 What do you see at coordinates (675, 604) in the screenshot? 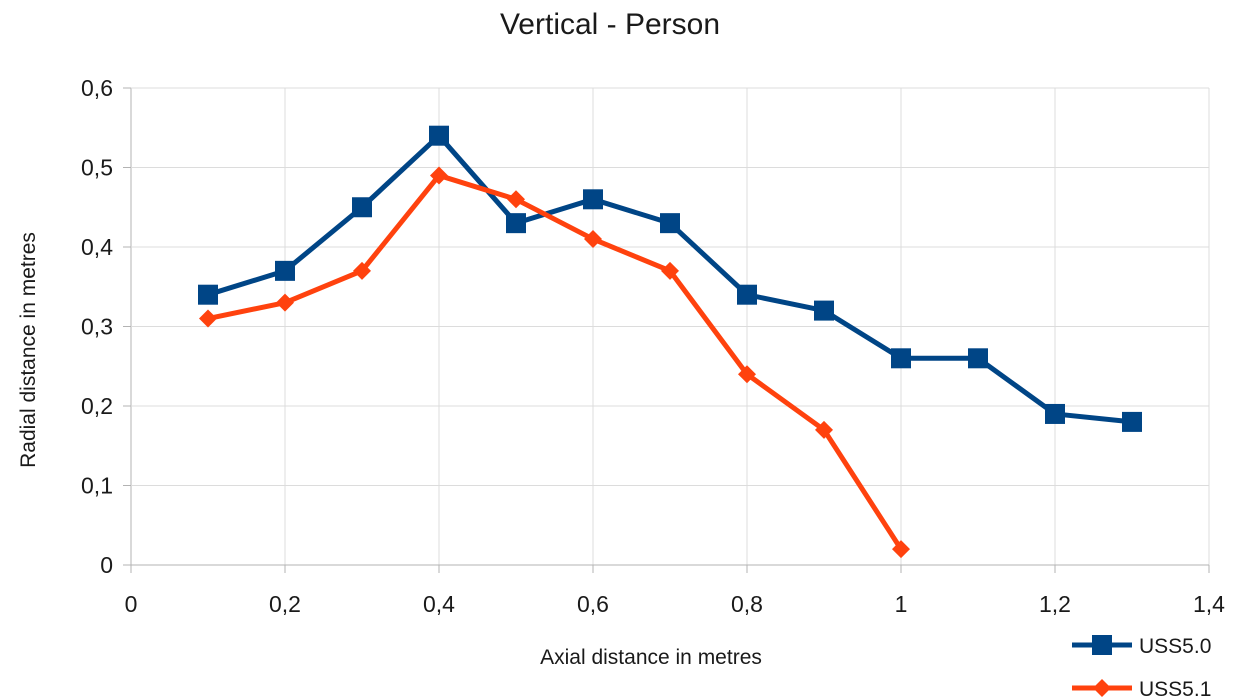
I see `x-axis-ticks: 0 0,2 0,4 0,6 0,8 1 1,2 1,4` at bounding box center [675, 604].